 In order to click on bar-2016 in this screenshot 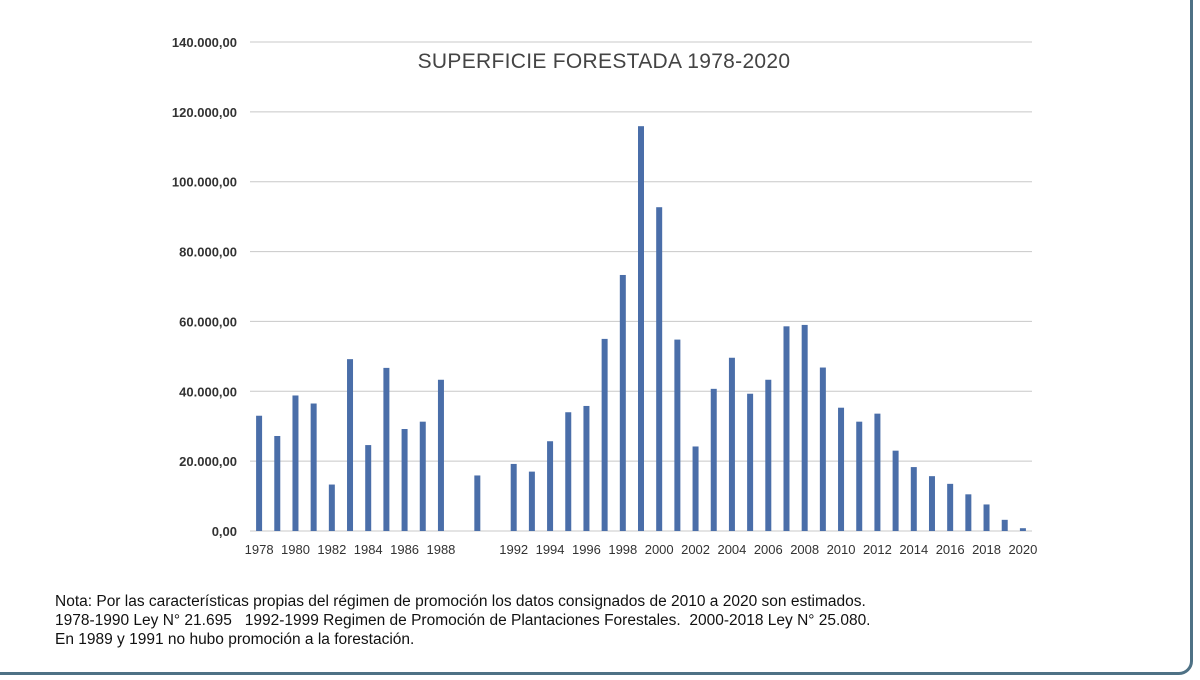, I will do `click(950, 507)`.